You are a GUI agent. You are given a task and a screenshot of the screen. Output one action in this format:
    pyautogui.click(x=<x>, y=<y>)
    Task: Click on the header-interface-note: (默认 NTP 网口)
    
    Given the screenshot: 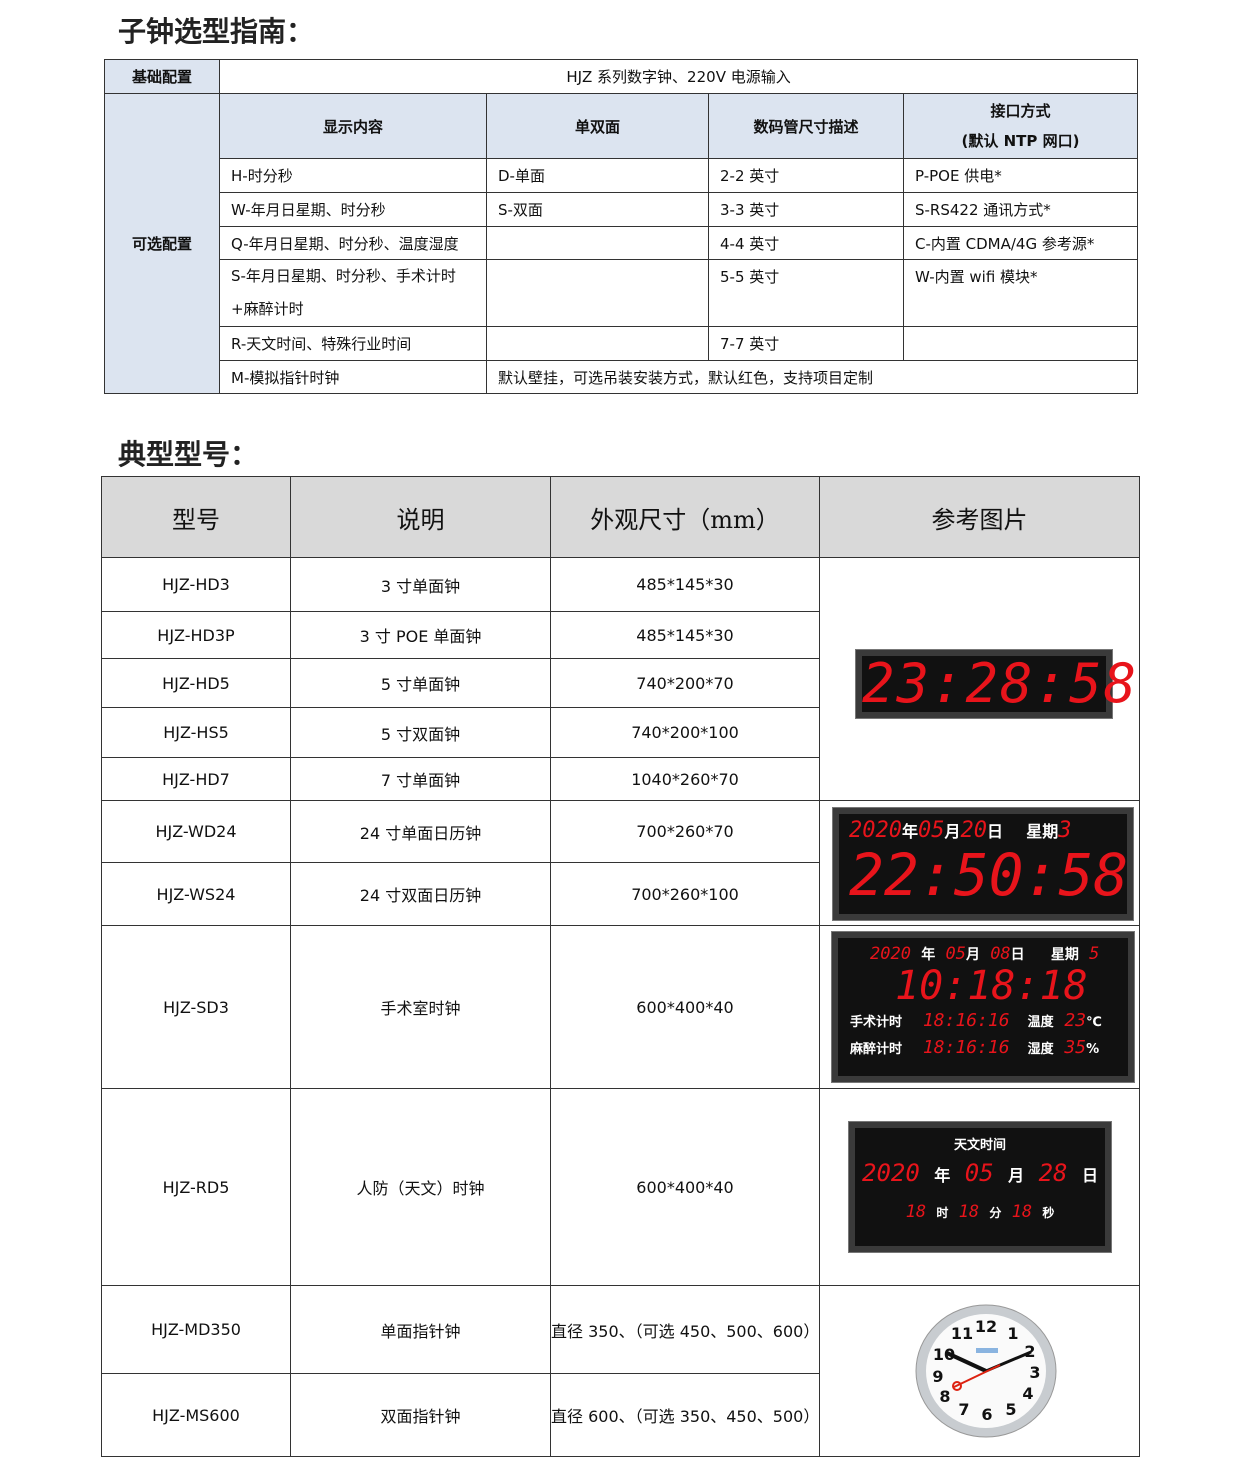 What is the action you would take?
    pyautogui.click(x=1020, y=141)
    